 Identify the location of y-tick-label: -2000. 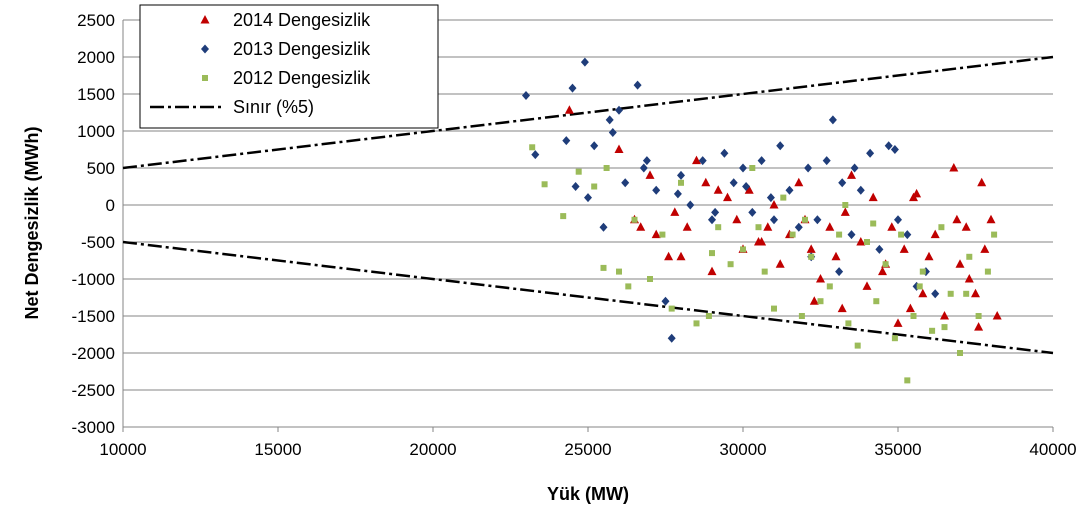
(93, 353).